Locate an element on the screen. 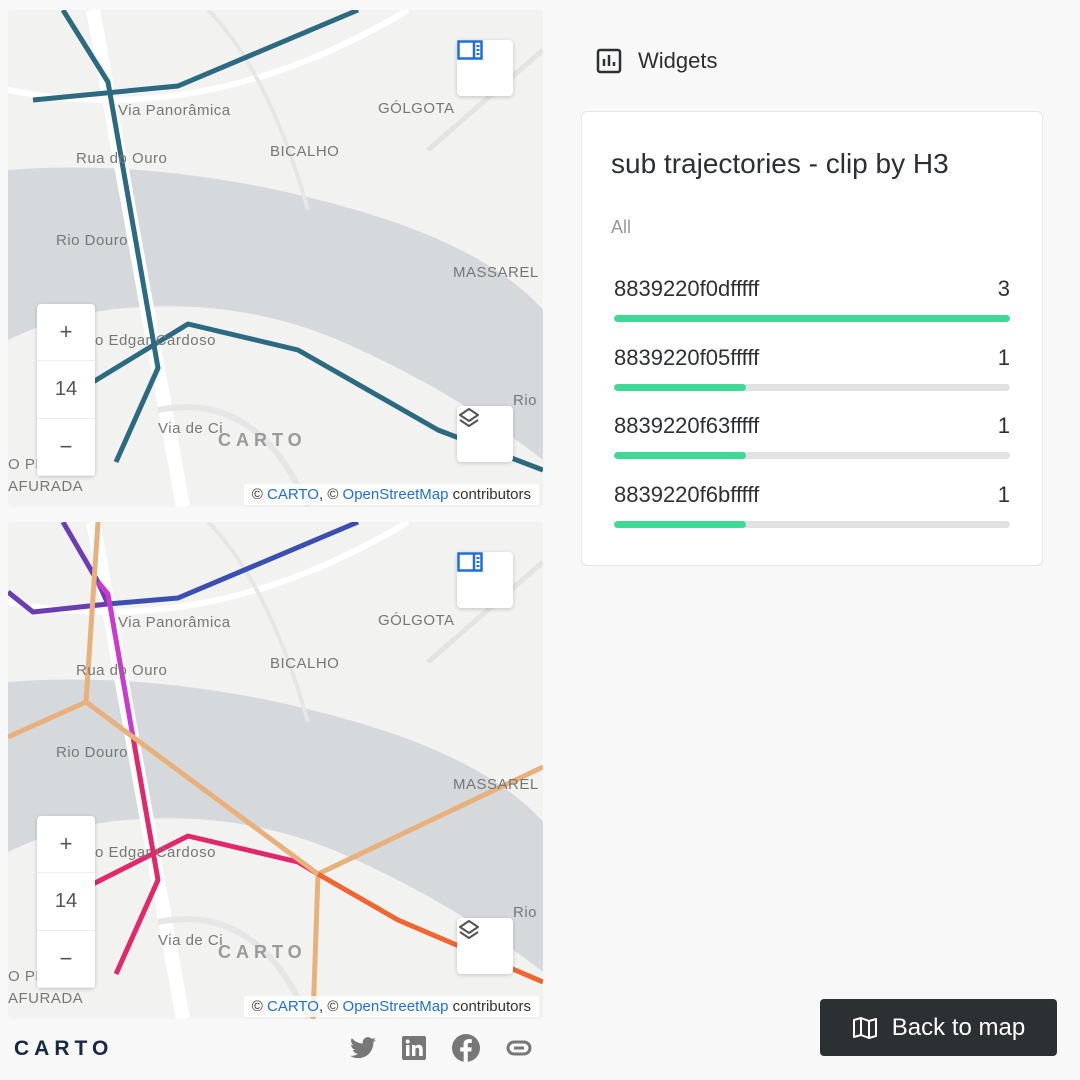 Image resolution: width=1080 pixels, height=1080 pixels. widget-title: sub trajectories - clip by H3 is located at coordinates (780, 163).